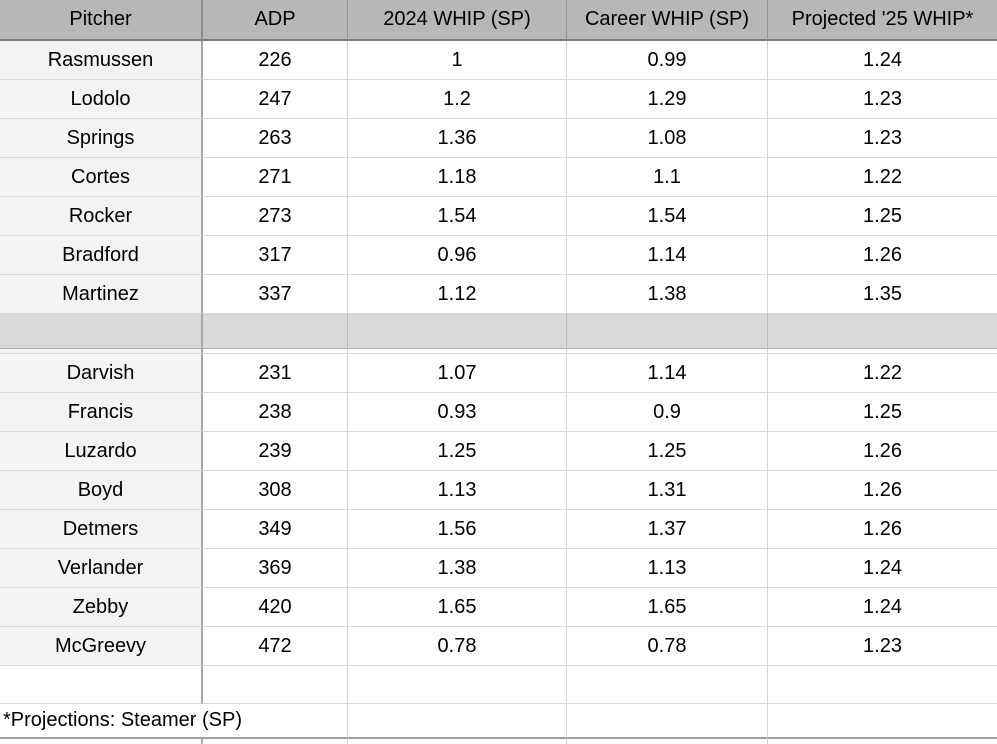 Image resolution: width=997 pixels, height=744 pixels. What do you see at coordinates (667, 138) in the screenshot?
I see `cell-career-whip: 1.08` at bounding box center [667, 138].